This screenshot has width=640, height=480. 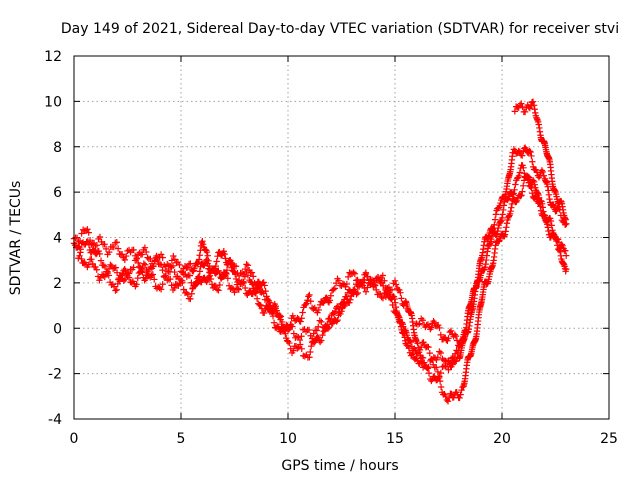 What do you see at coordinates (57, 239) in the screenshot?
I see `y-tick-label: 4` at bounding box center [57, 239].